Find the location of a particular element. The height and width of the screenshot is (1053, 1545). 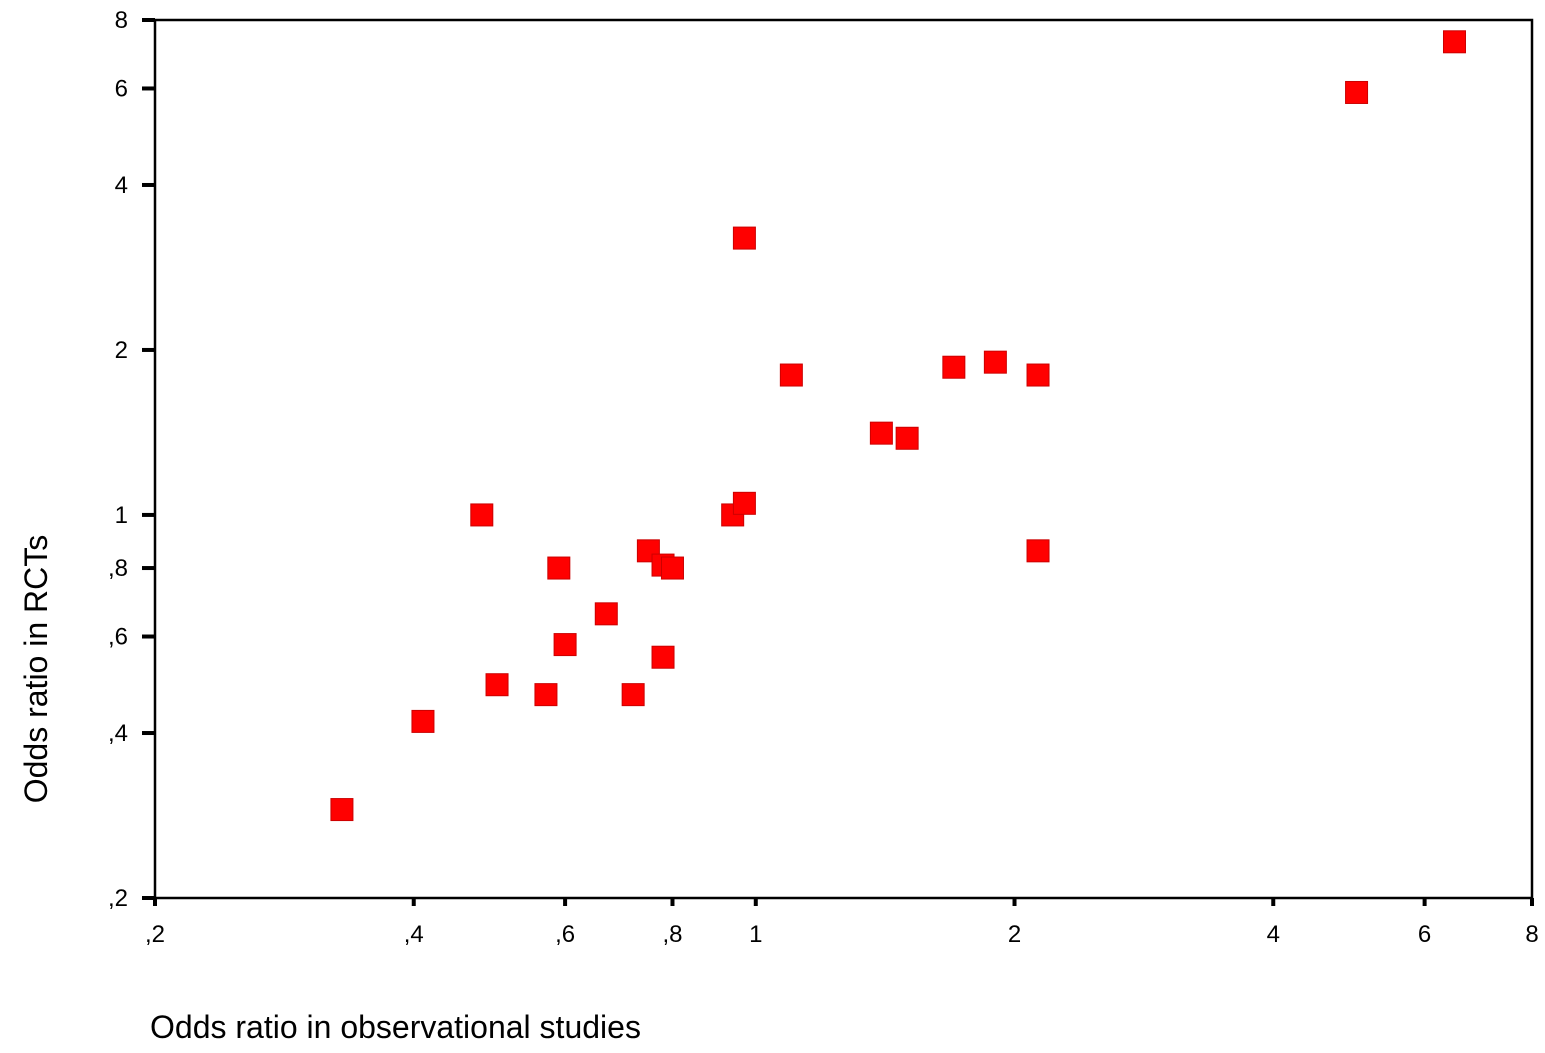

y-tick-label: 4 is located at coordinates (121, 185).